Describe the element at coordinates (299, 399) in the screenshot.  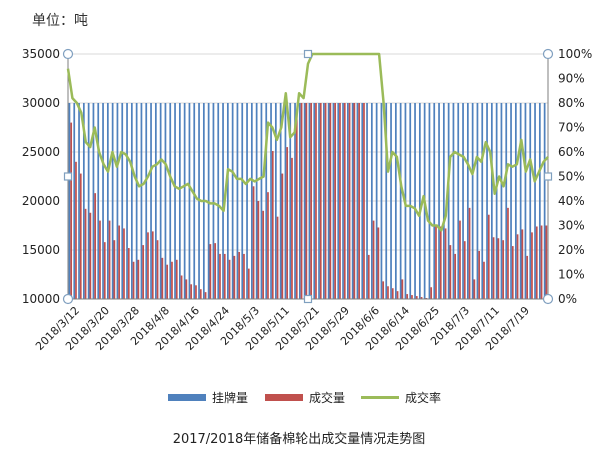
I see `chart-legend: 挂牌量 成交量 成交率` at that location.